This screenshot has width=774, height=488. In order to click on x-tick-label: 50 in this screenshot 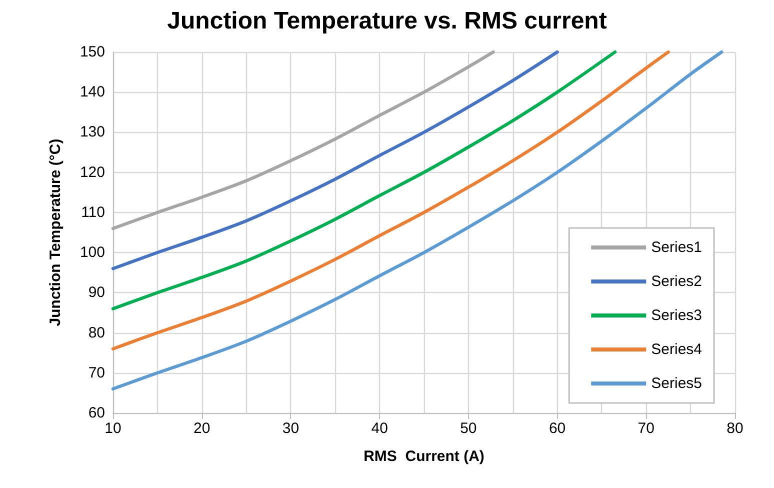, I will do `click(468, 428)`.